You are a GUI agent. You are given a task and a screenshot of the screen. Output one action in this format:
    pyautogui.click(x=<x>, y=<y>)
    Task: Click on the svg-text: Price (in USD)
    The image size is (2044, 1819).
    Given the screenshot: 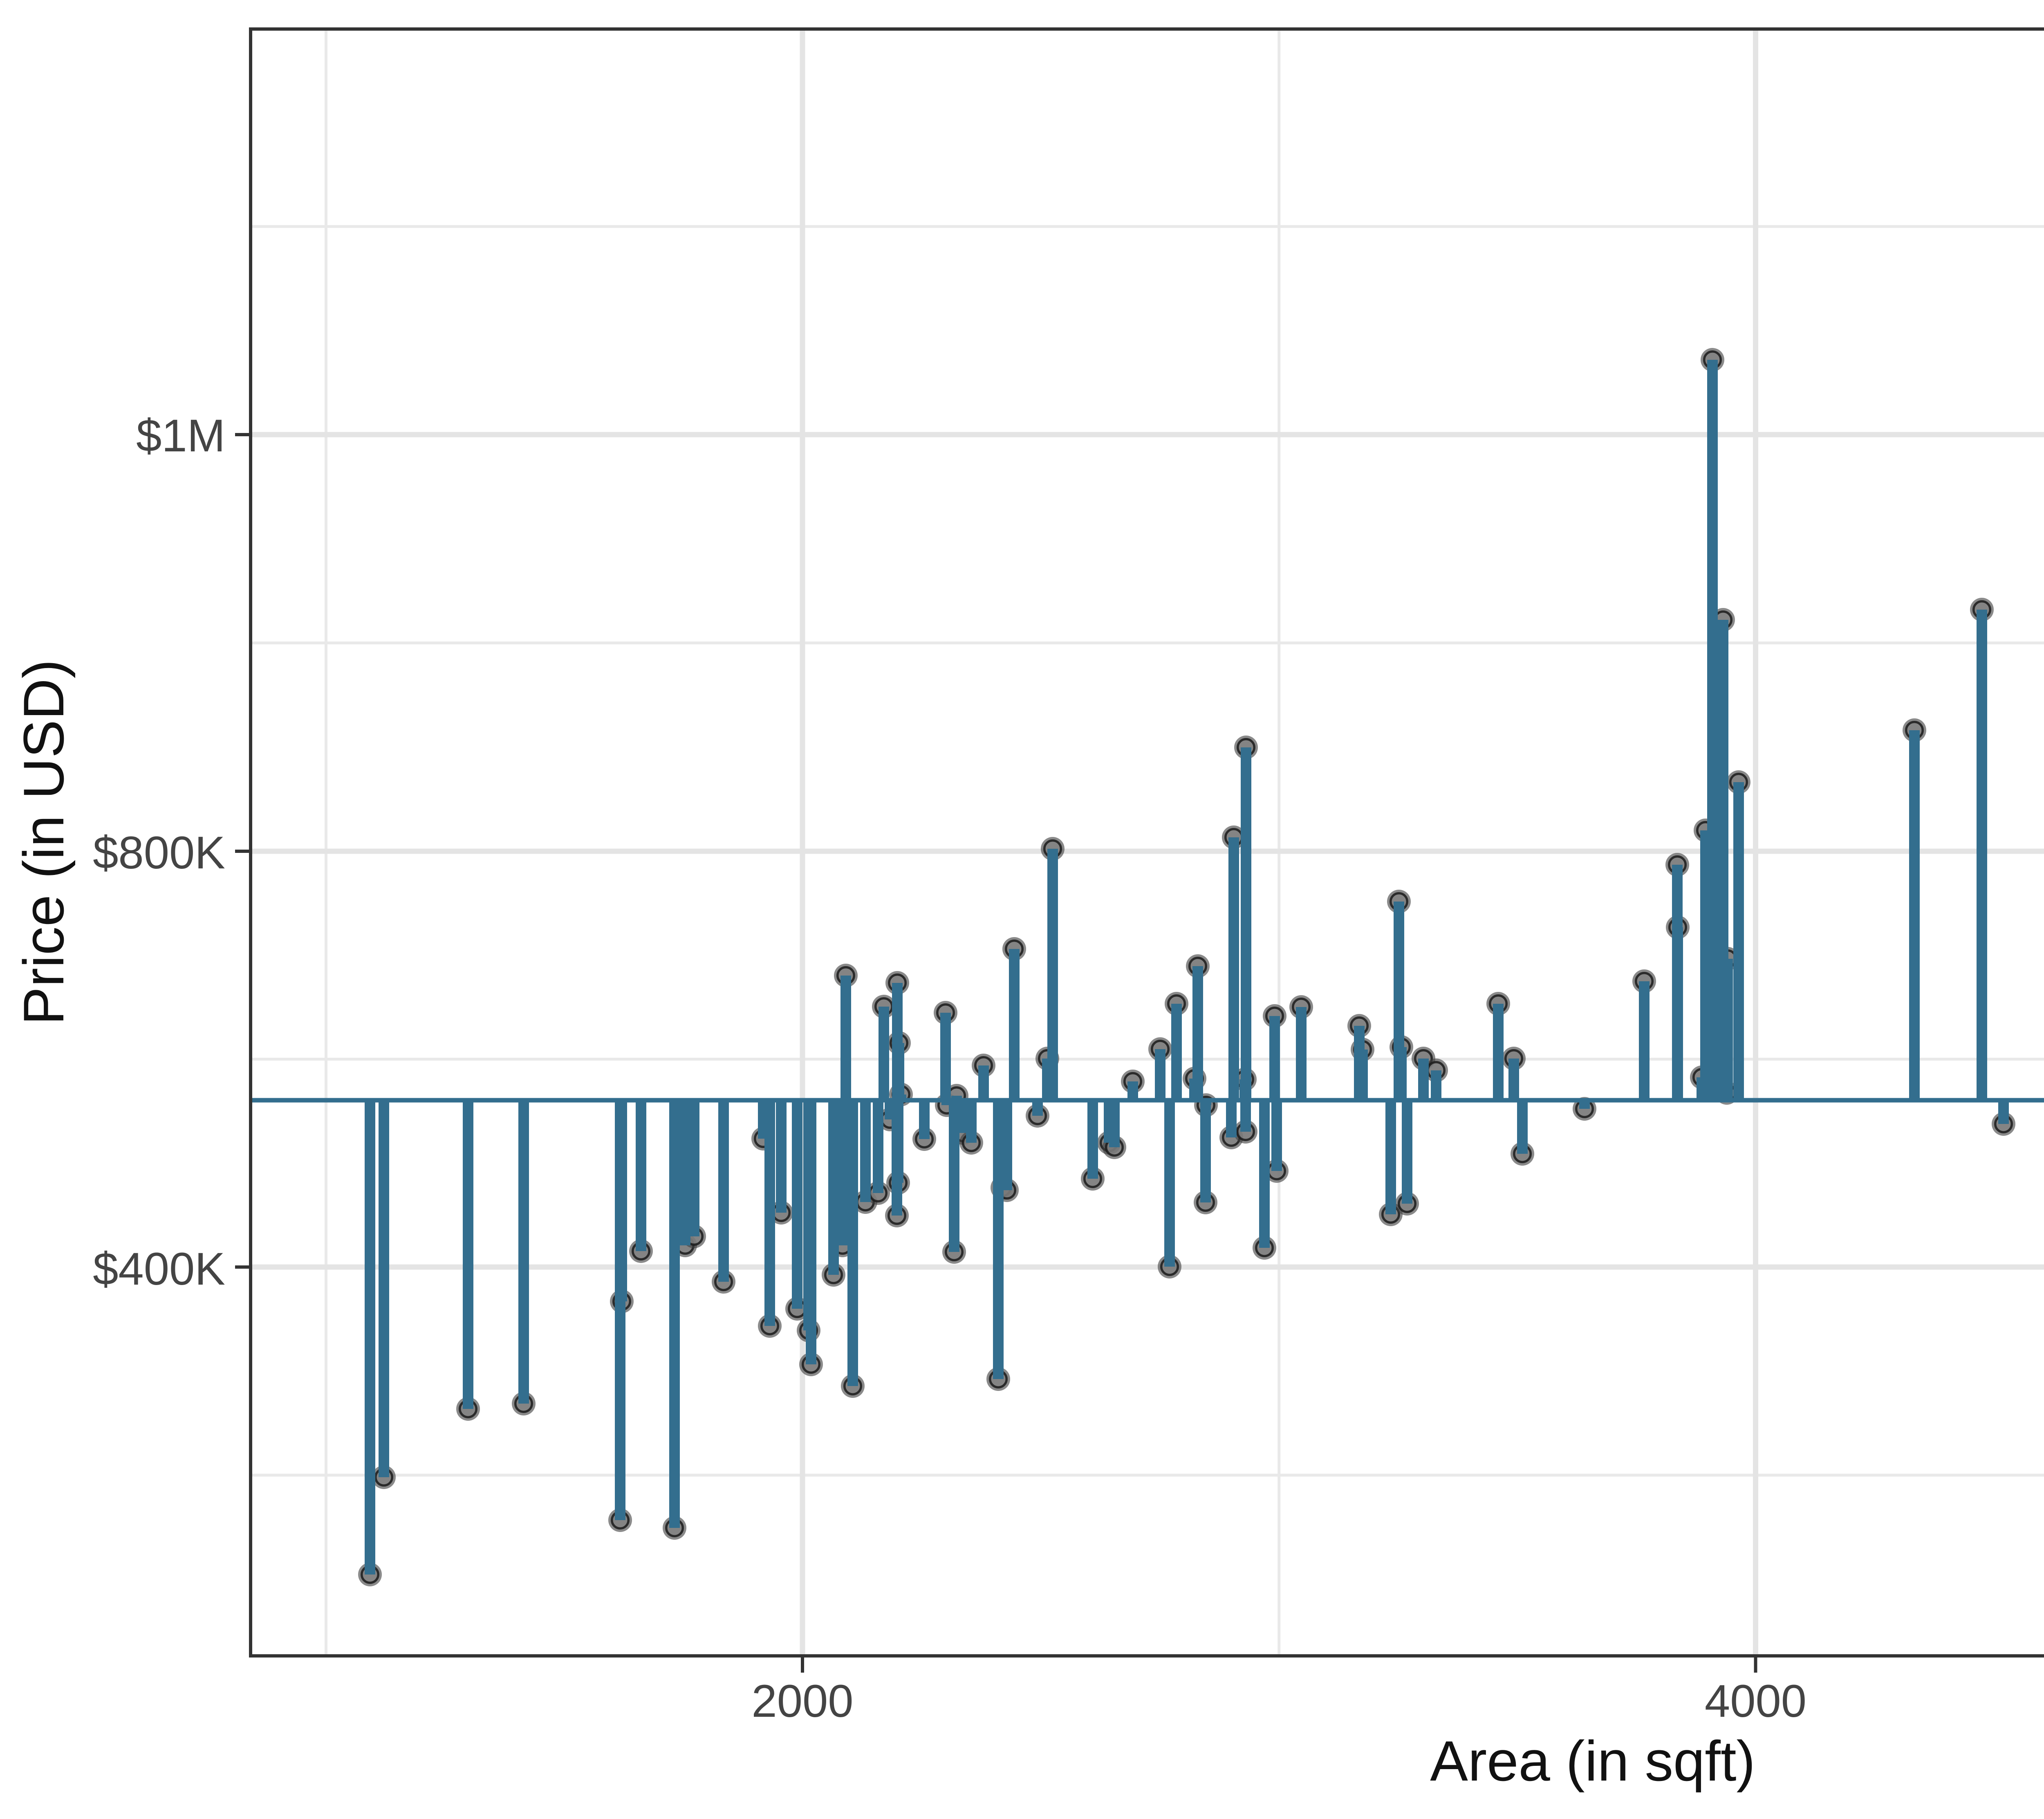 What is the action you would take?
    pyautogui.click(x=43, y=842)
    